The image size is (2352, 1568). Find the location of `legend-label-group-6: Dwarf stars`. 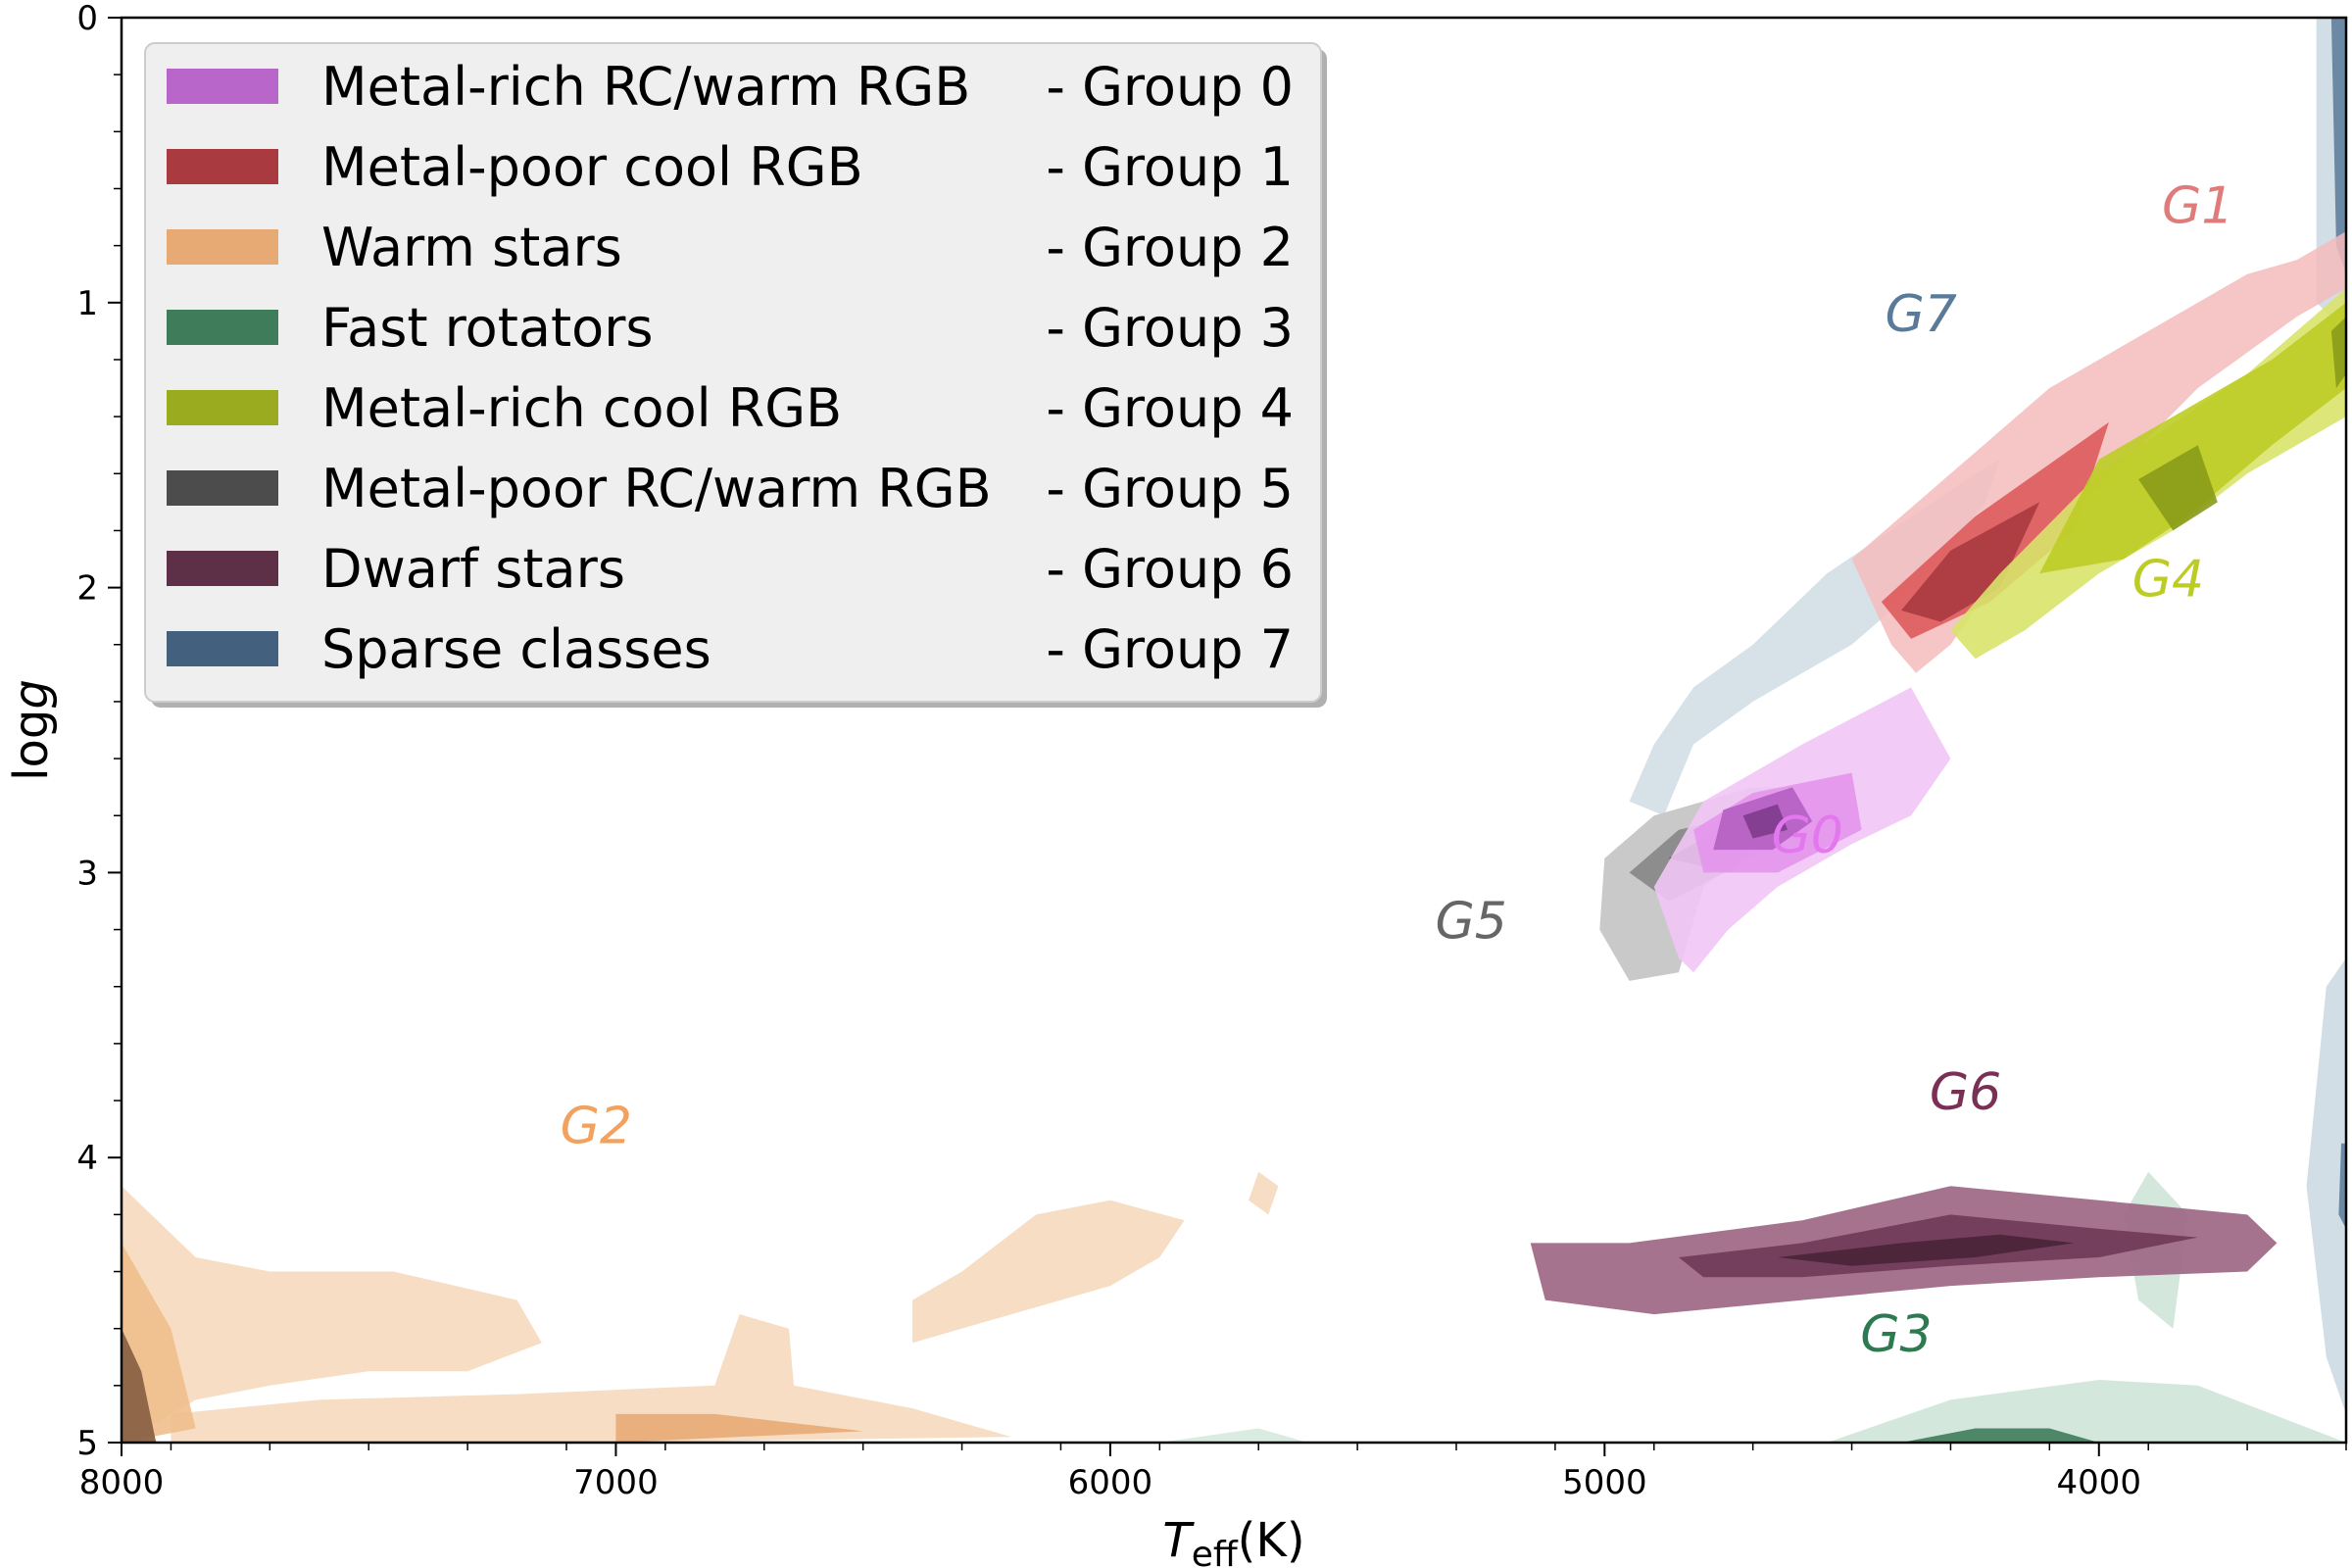

legend-label-group-6: Dwarf stars is located at coordinates (473, 569).